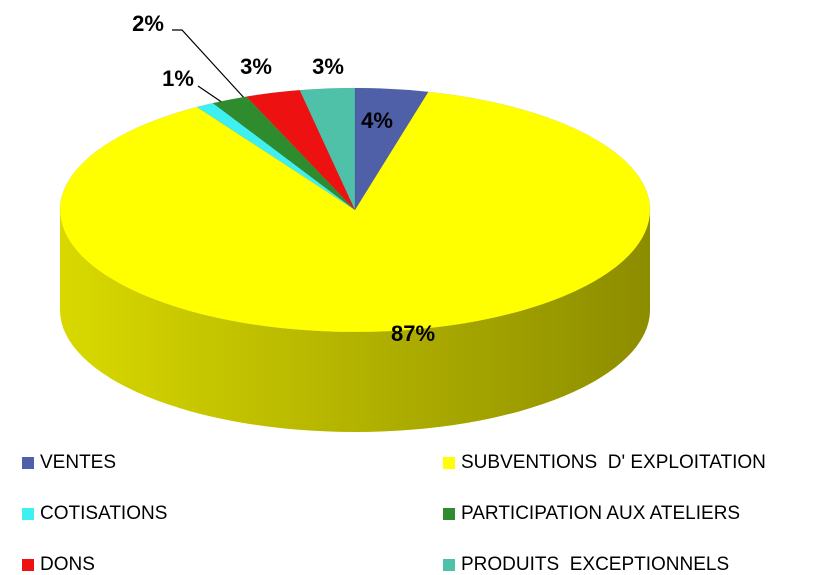  What do you see at coordinates (613, 462) in the screenshot?
I see `legend-label: SUBVENTIONS D' EXPLOITATION` at bounding box center [613, 462].